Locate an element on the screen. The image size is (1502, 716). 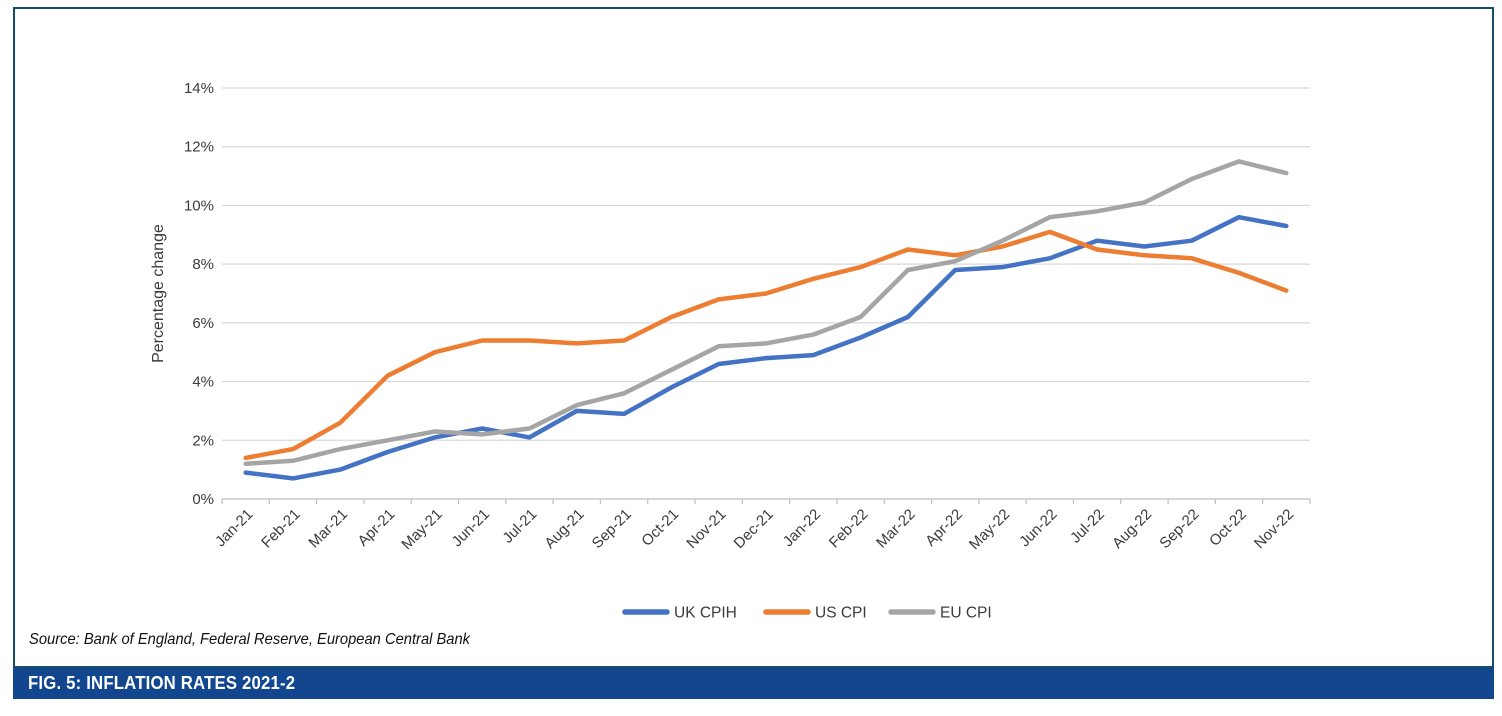
y-axis-label: 8% is located at coordinates (203, 264).